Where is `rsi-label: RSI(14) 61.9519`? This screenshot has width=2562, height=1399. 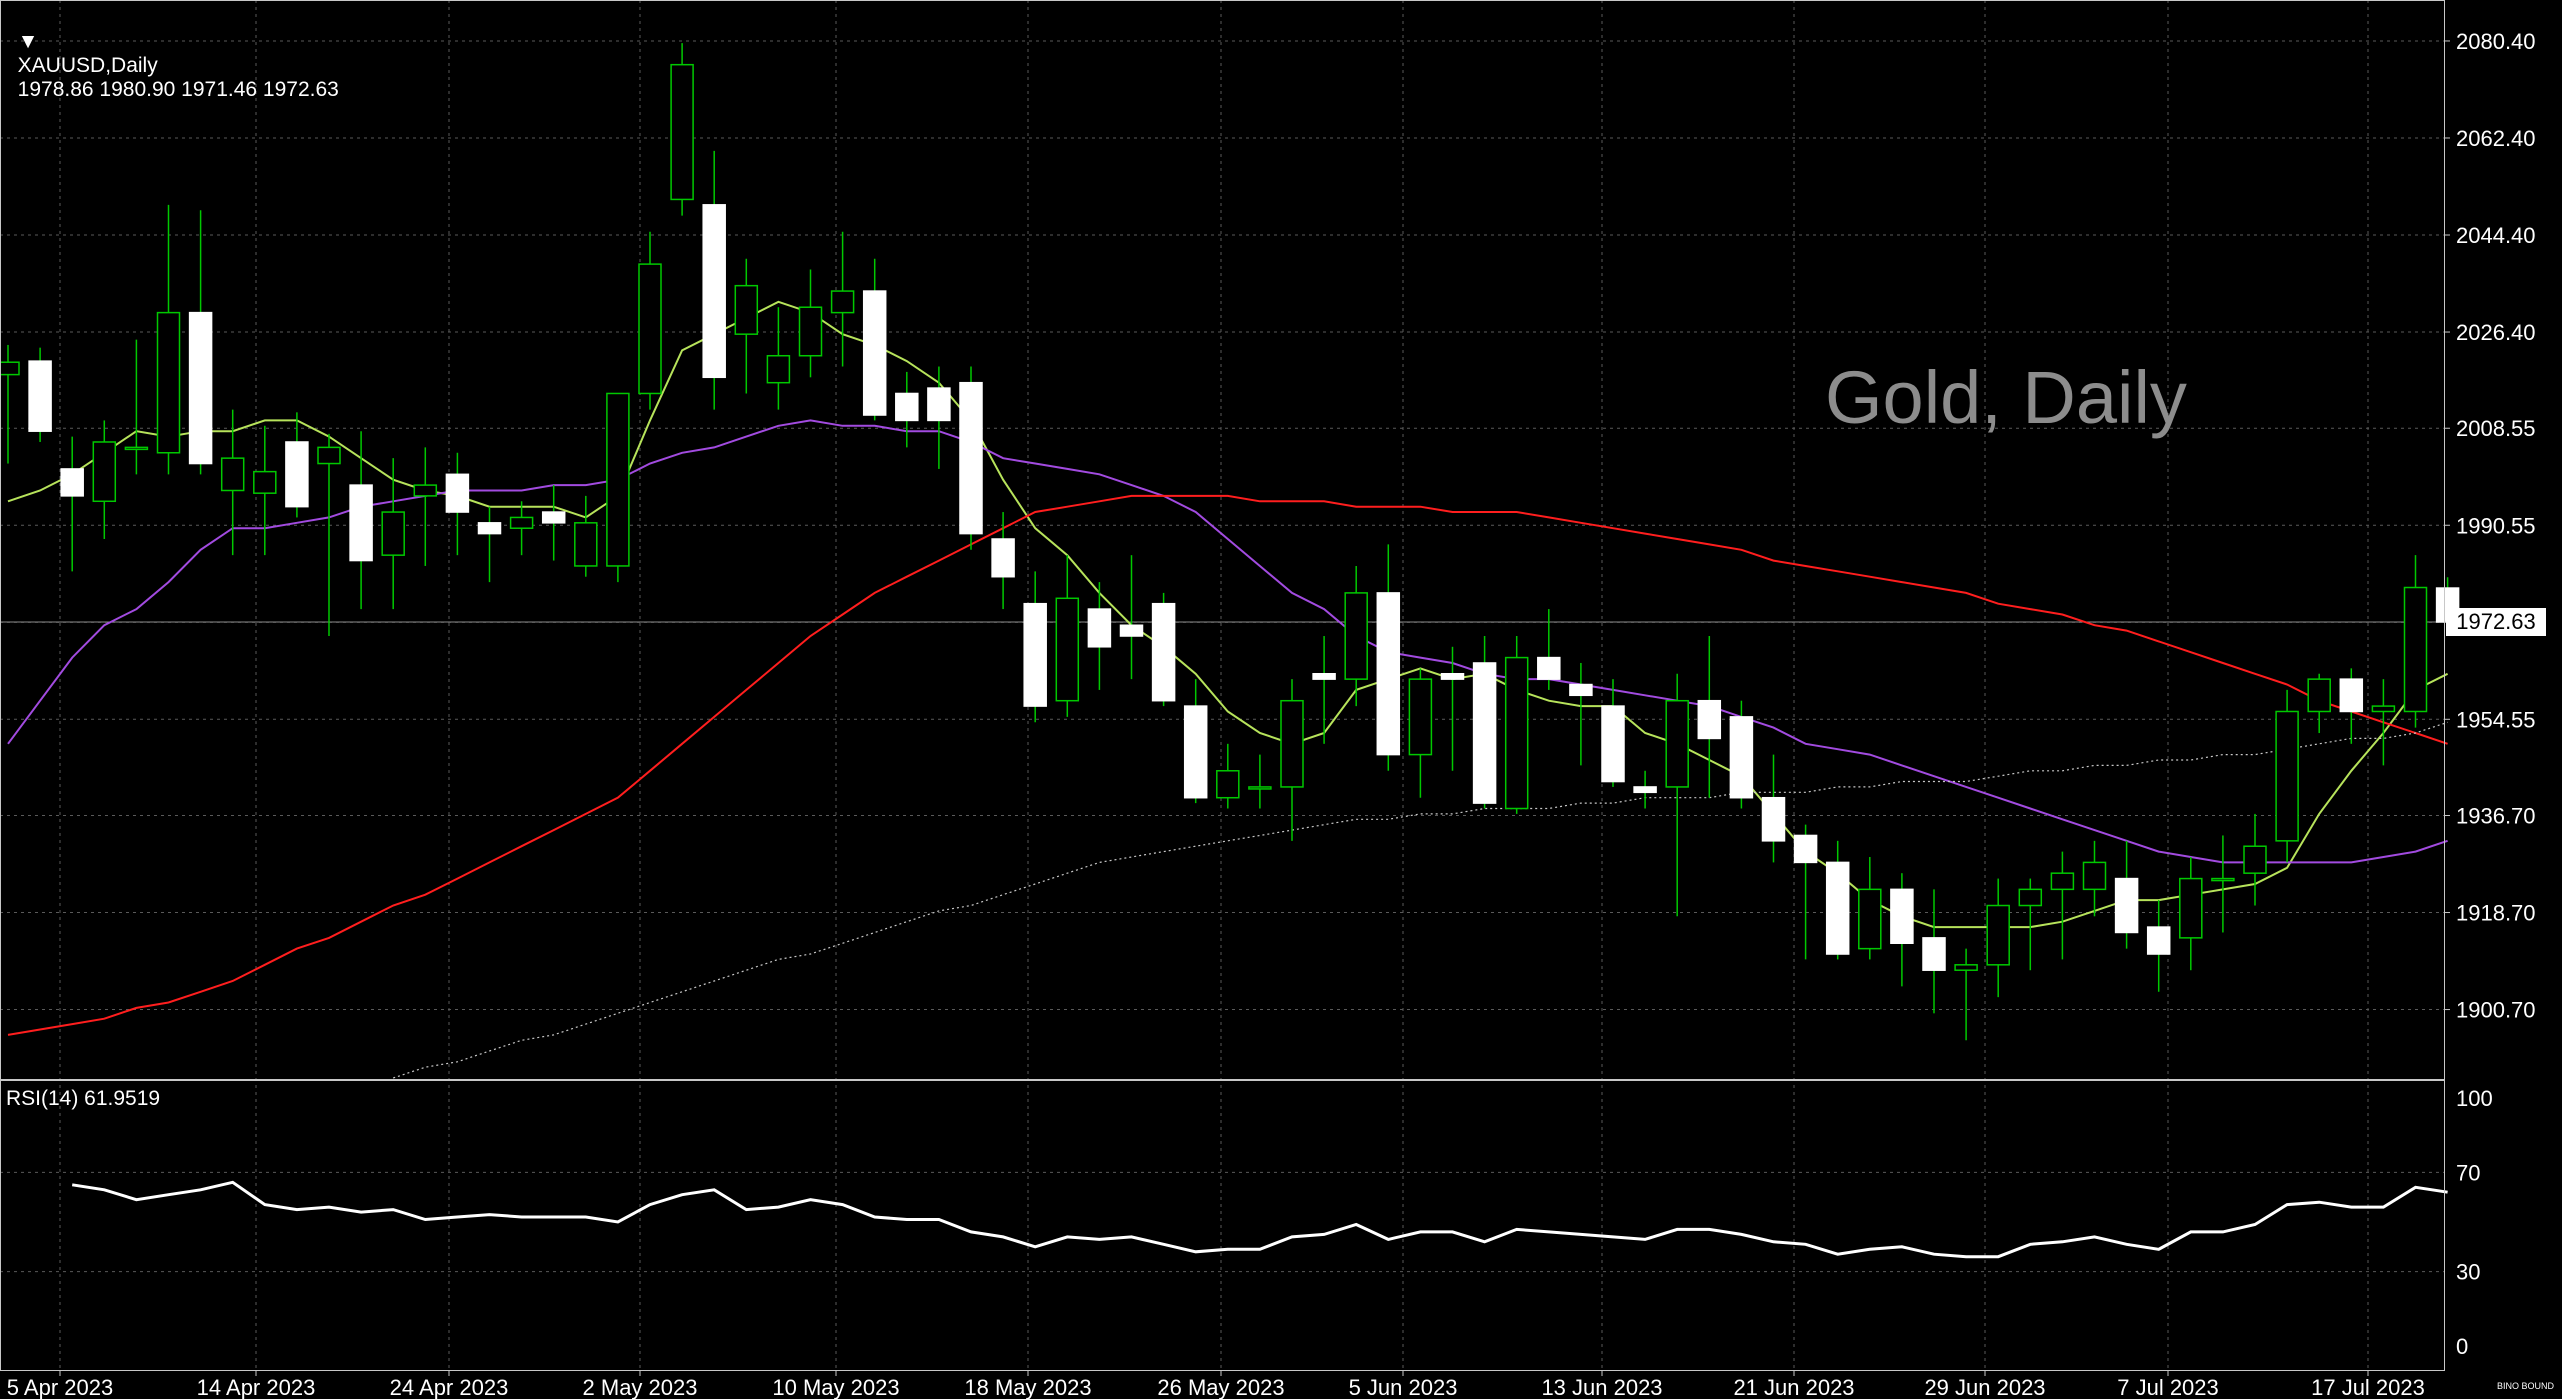 rsi-label: RSI(14) 61.9519 is located at coordinates (83, 1098).